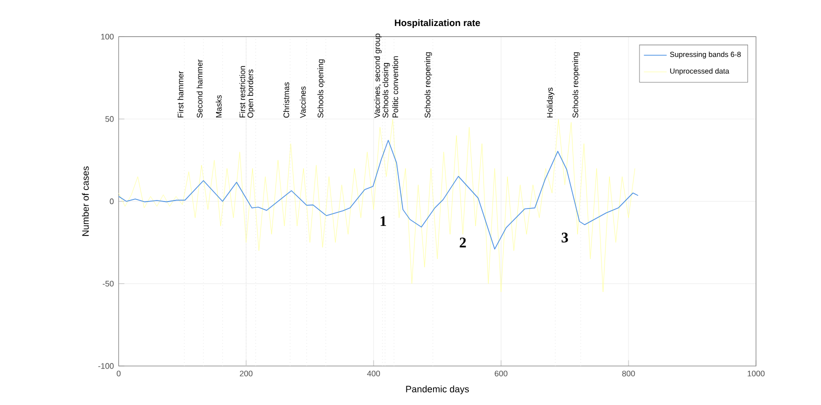 The image size is (821, 405). I want to click on ref-line-label: First hammer, so click(180, 94).